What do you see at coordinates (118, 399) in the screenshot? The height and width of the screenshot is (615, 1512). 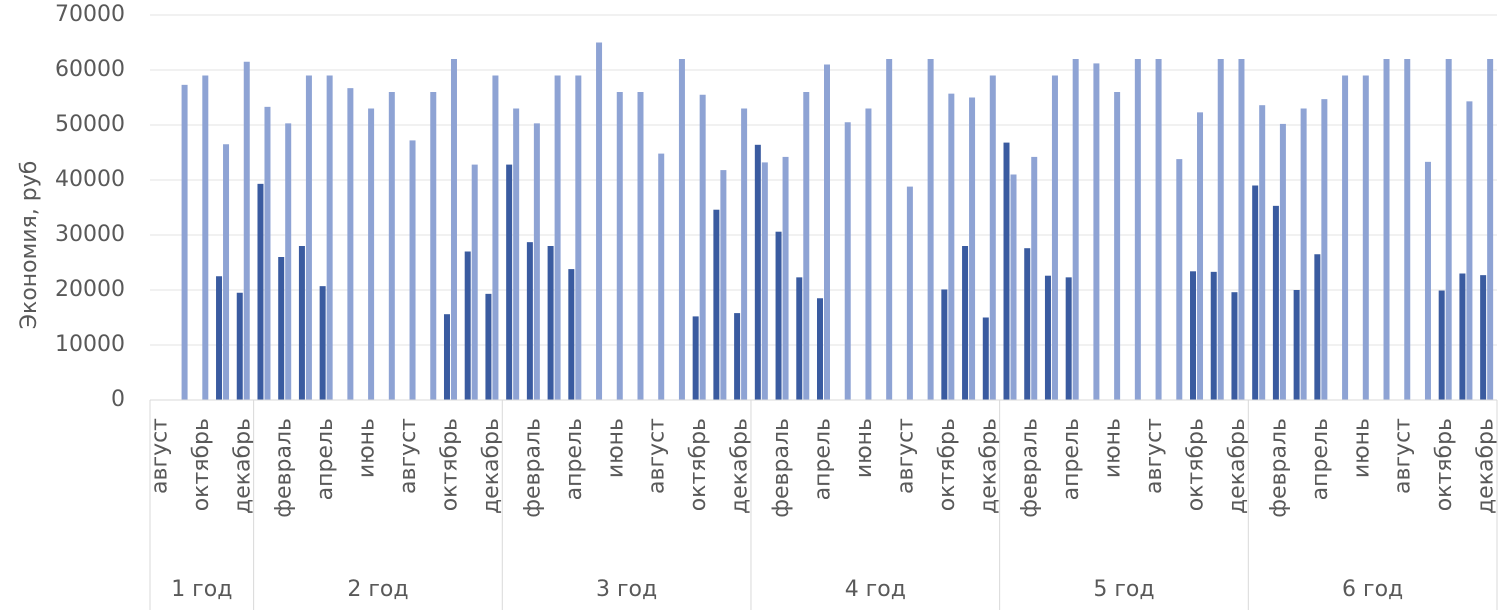 I see `y-tick-label: 0` at bounding box center [118, 399].